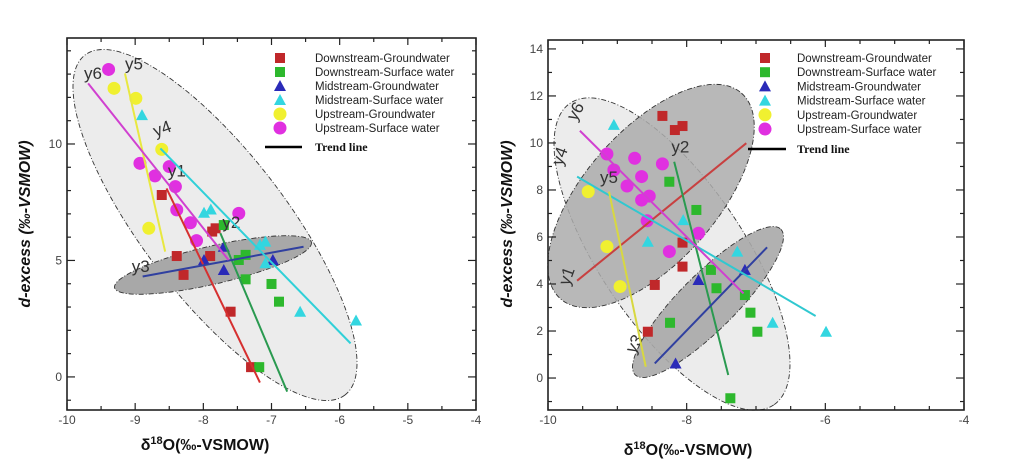  What do you see at coordinates (680, 146) in the screenshot?
I see `trend-line-label: y2` at bounding box center [680, 146].